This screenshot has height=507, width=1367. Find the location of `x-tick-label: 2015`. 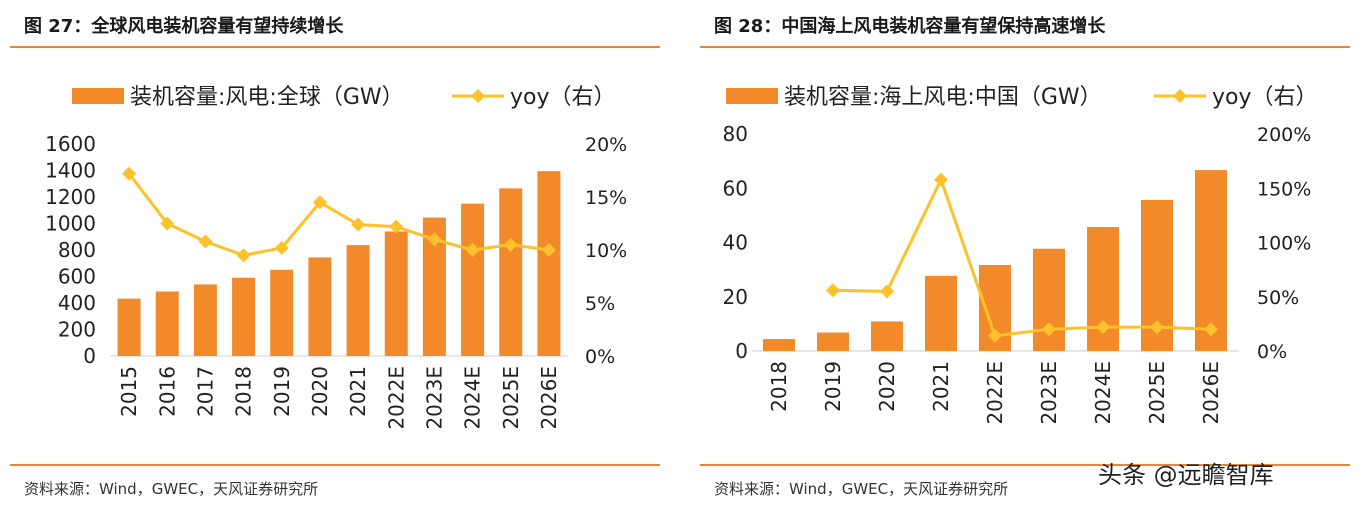

x-tick-label: 2015 is located at coordinates (129, 391).